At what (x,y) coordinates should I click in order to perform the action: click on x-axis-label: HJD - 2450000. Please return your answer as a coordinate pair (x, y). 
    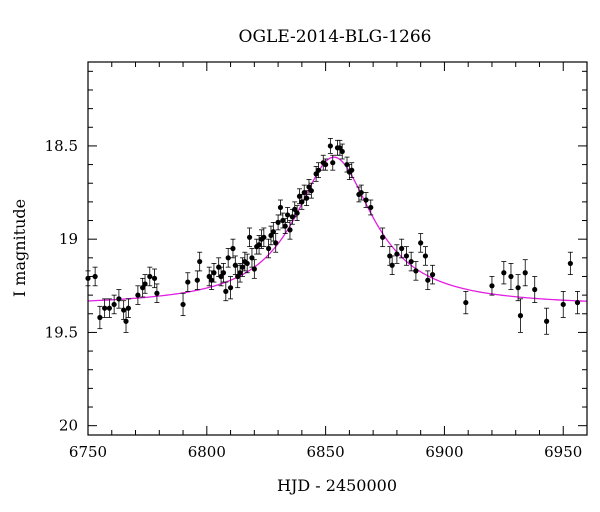
    Looking at the image, I should click on (337, 485).